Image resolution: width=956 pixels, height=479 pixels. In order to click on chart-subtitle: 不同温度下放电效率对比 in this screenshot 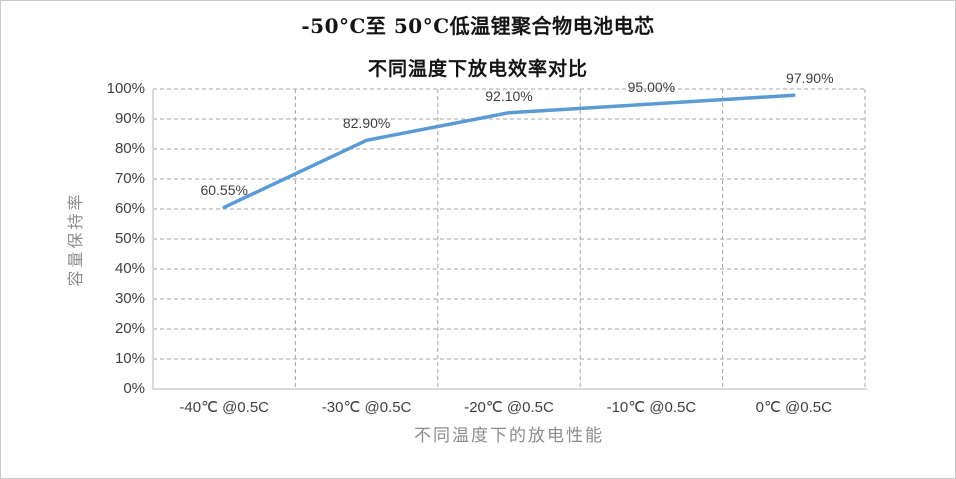, I will do `click(477, 69)`.